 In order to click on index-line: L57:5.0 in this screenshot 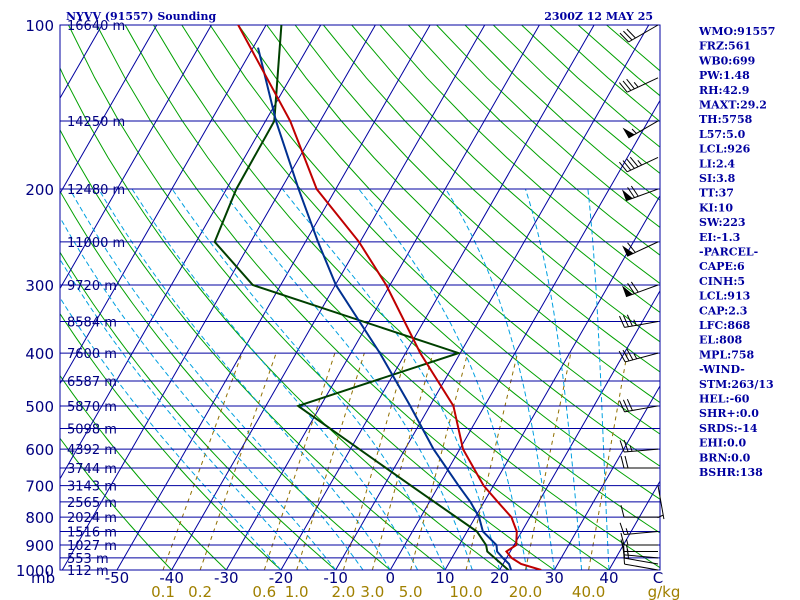, I will do `click(722, 134)`.